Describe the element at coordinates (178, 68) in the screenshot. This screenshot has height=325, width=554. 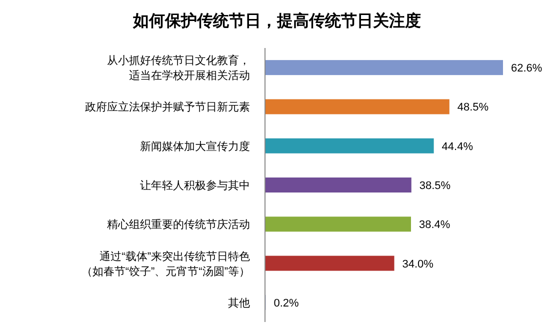
I see `y-tick-label: 从小抓好传统节日文化教育，适当在学校开展相关活动` at that location.